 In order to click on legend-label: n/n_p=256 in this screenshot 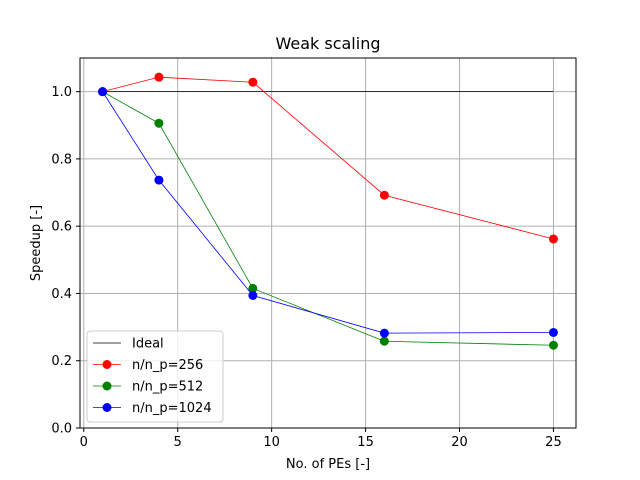, I will do `click(167, 365)`.